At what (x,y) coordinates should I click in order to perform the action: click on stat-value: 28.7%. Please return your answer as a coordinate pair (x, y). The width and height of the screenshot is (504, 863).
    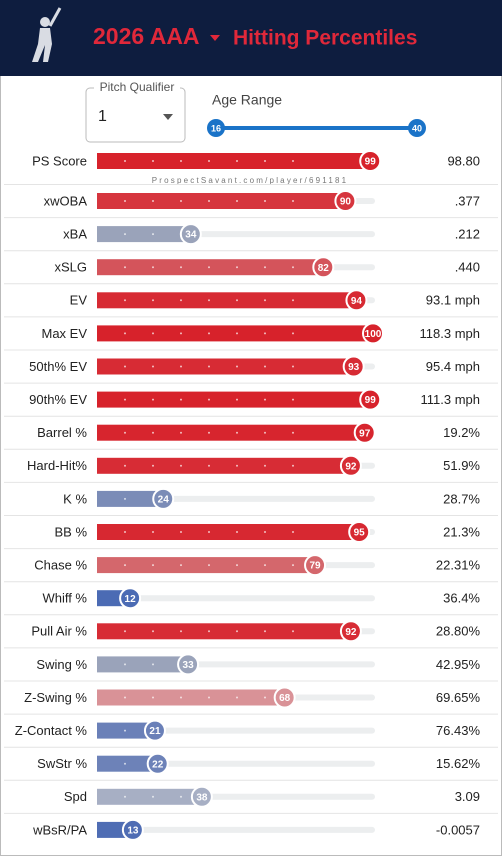
    Looking at the image, I should click on (461, 498).